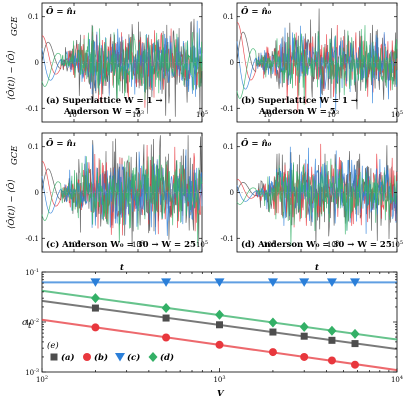 This screenshot has width=407, height=402. I want to click on x-tick-label-e: 10⁴, so click(397, 379).